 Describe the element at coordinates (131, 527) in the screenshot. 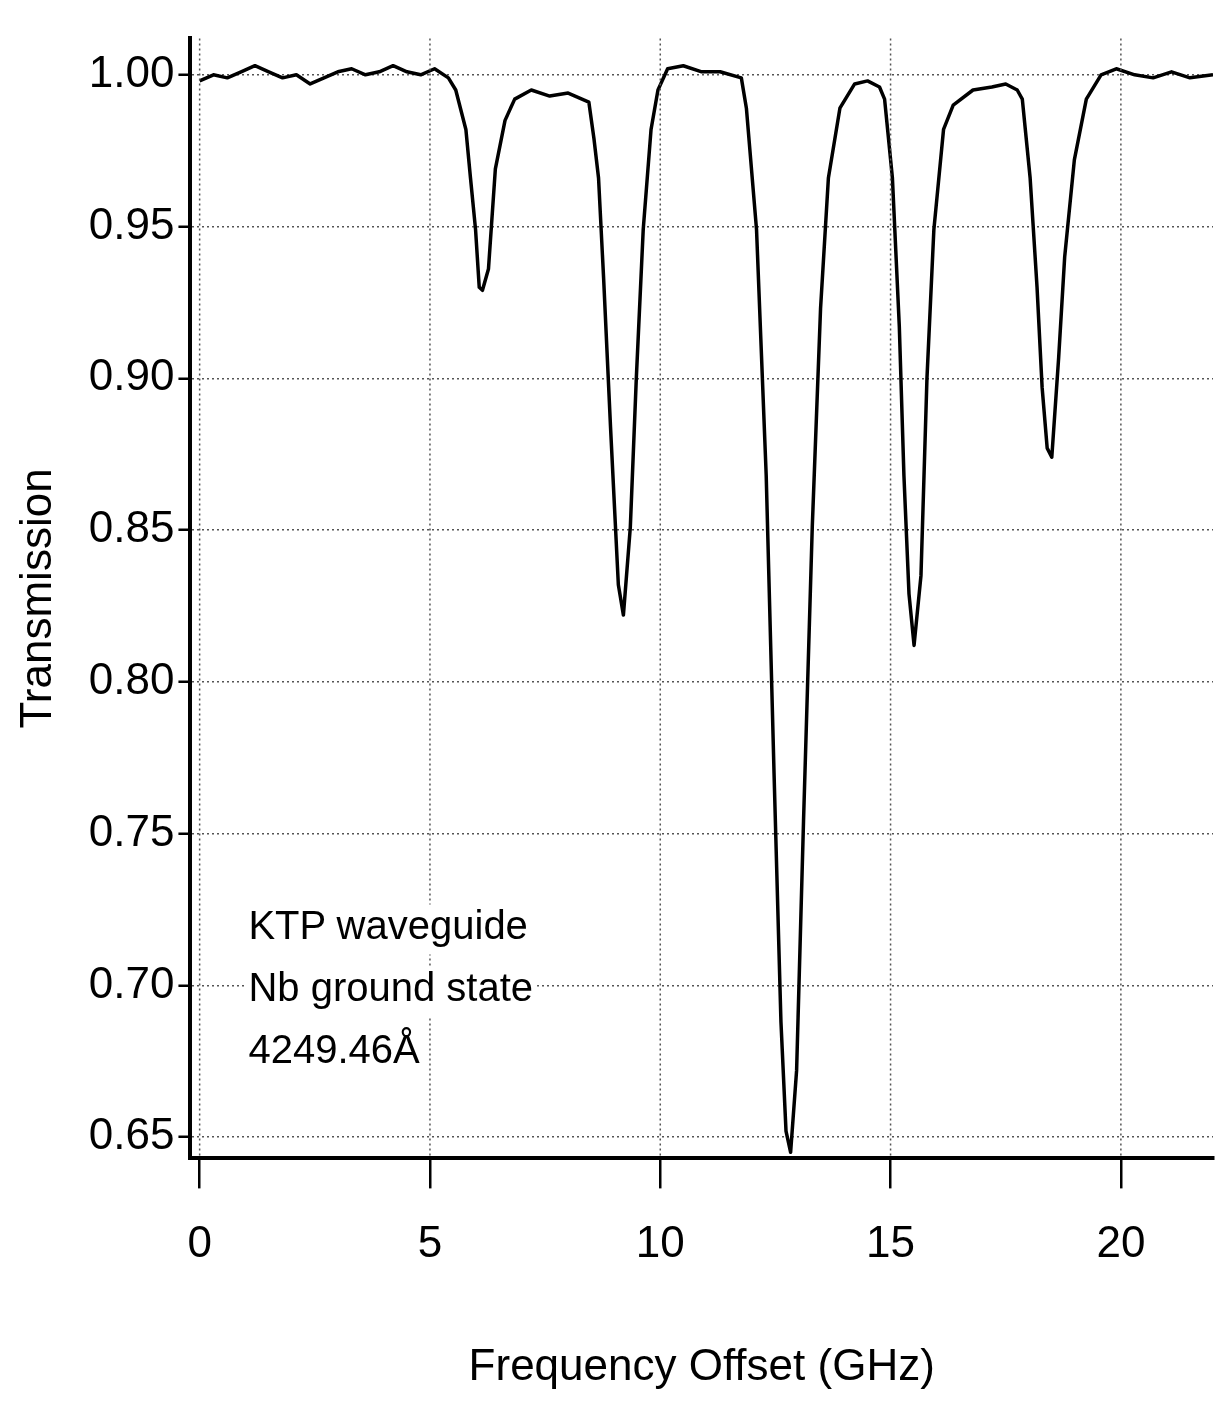

I see `y-tick-label: 0.85` at that location.